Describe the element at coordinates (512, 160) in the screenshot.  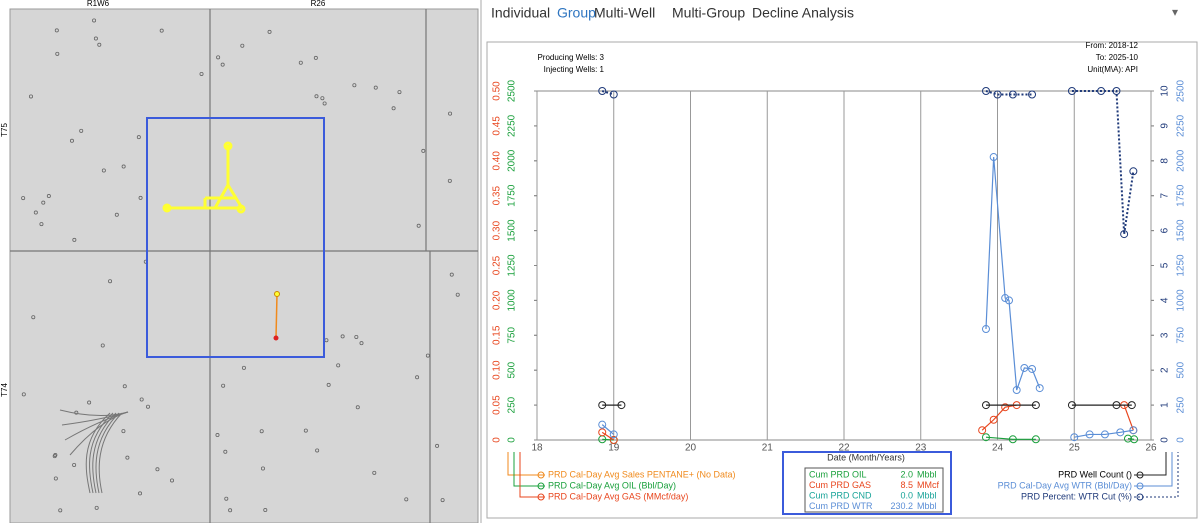
I see `y-tick-label: 2000` at that location.